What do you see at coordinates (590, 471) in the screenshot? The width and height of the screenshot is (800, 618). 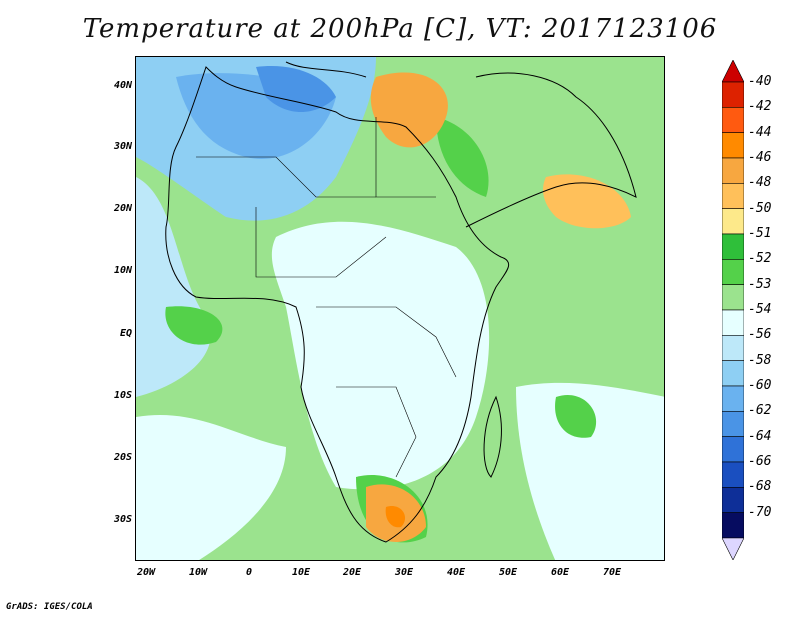 I see `field-pale-southeast` at bounding box center [590, 471].